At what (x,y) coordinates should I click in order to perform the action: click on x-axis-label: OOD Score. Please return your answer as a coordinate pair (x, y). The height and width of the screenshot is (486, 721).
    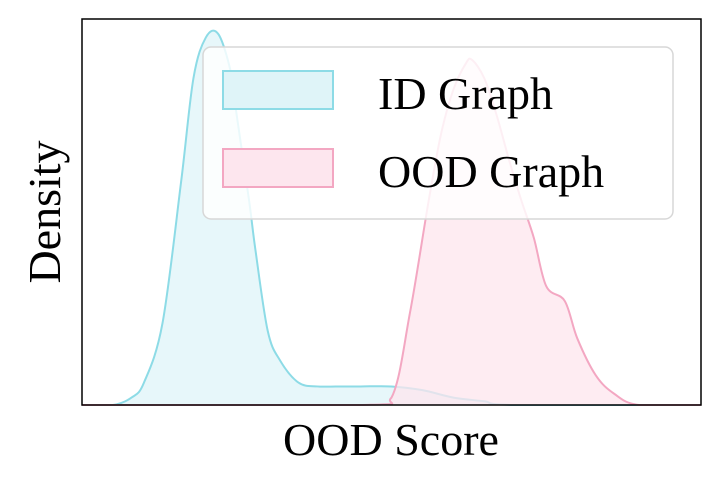
    Looking at the image, I should click on (391, 439).